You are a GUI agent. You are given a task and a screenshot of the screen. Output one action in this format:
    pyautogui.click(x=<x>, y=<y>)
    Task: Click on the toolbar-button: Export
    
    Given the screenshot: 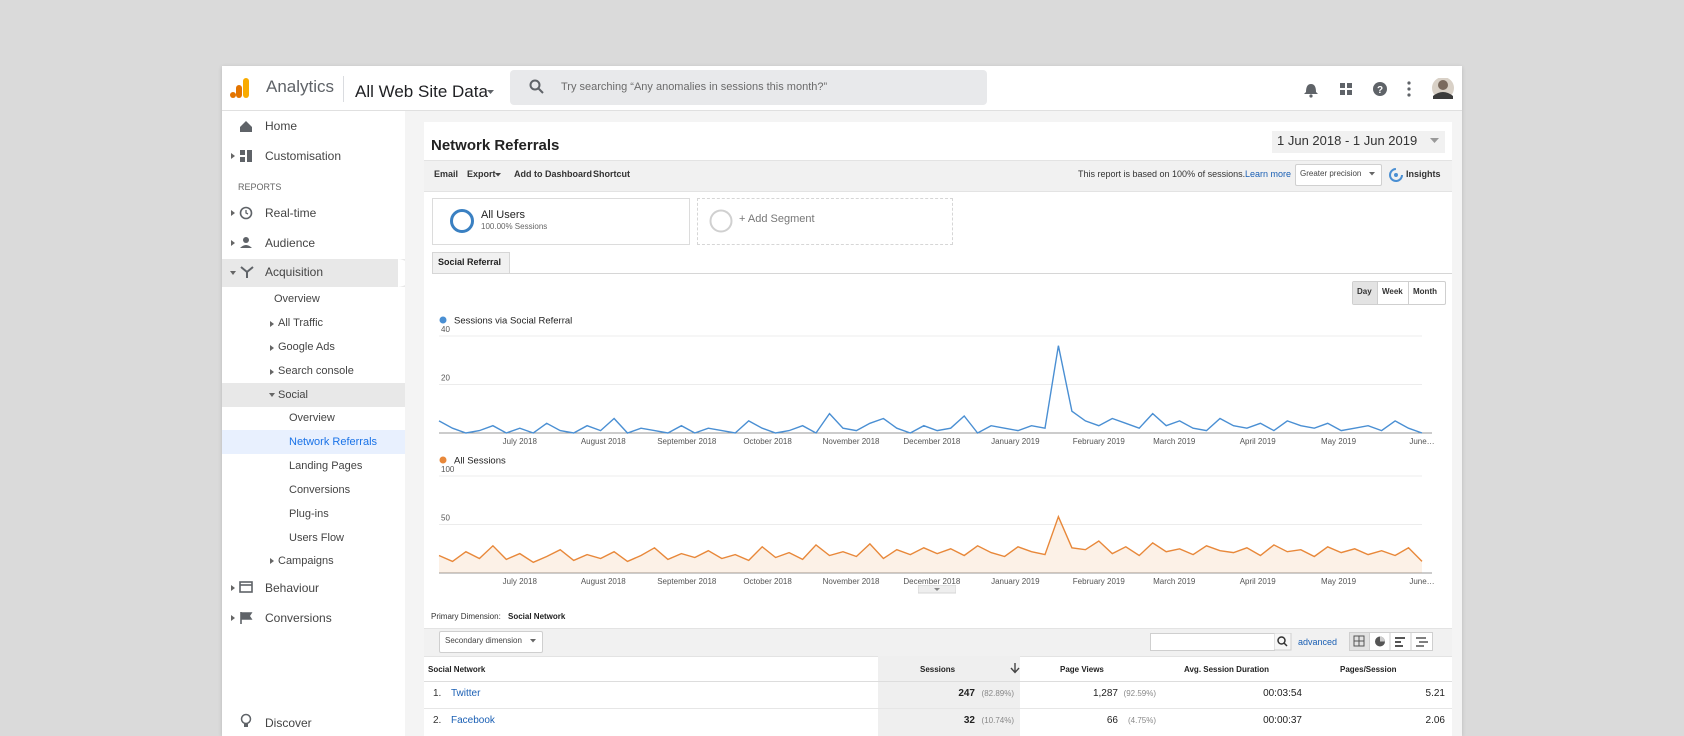 What is the action you would take?
    pyautogui.click(x=481, y=174)
    